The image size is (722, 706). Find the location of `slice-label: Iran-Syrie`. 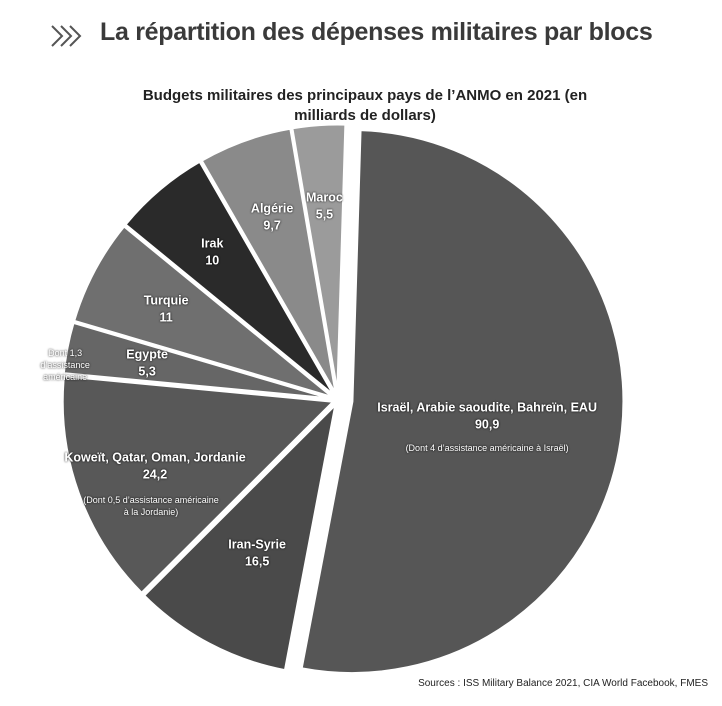

slice-label: Iran-Syrie is located at coordinates (257, 544).